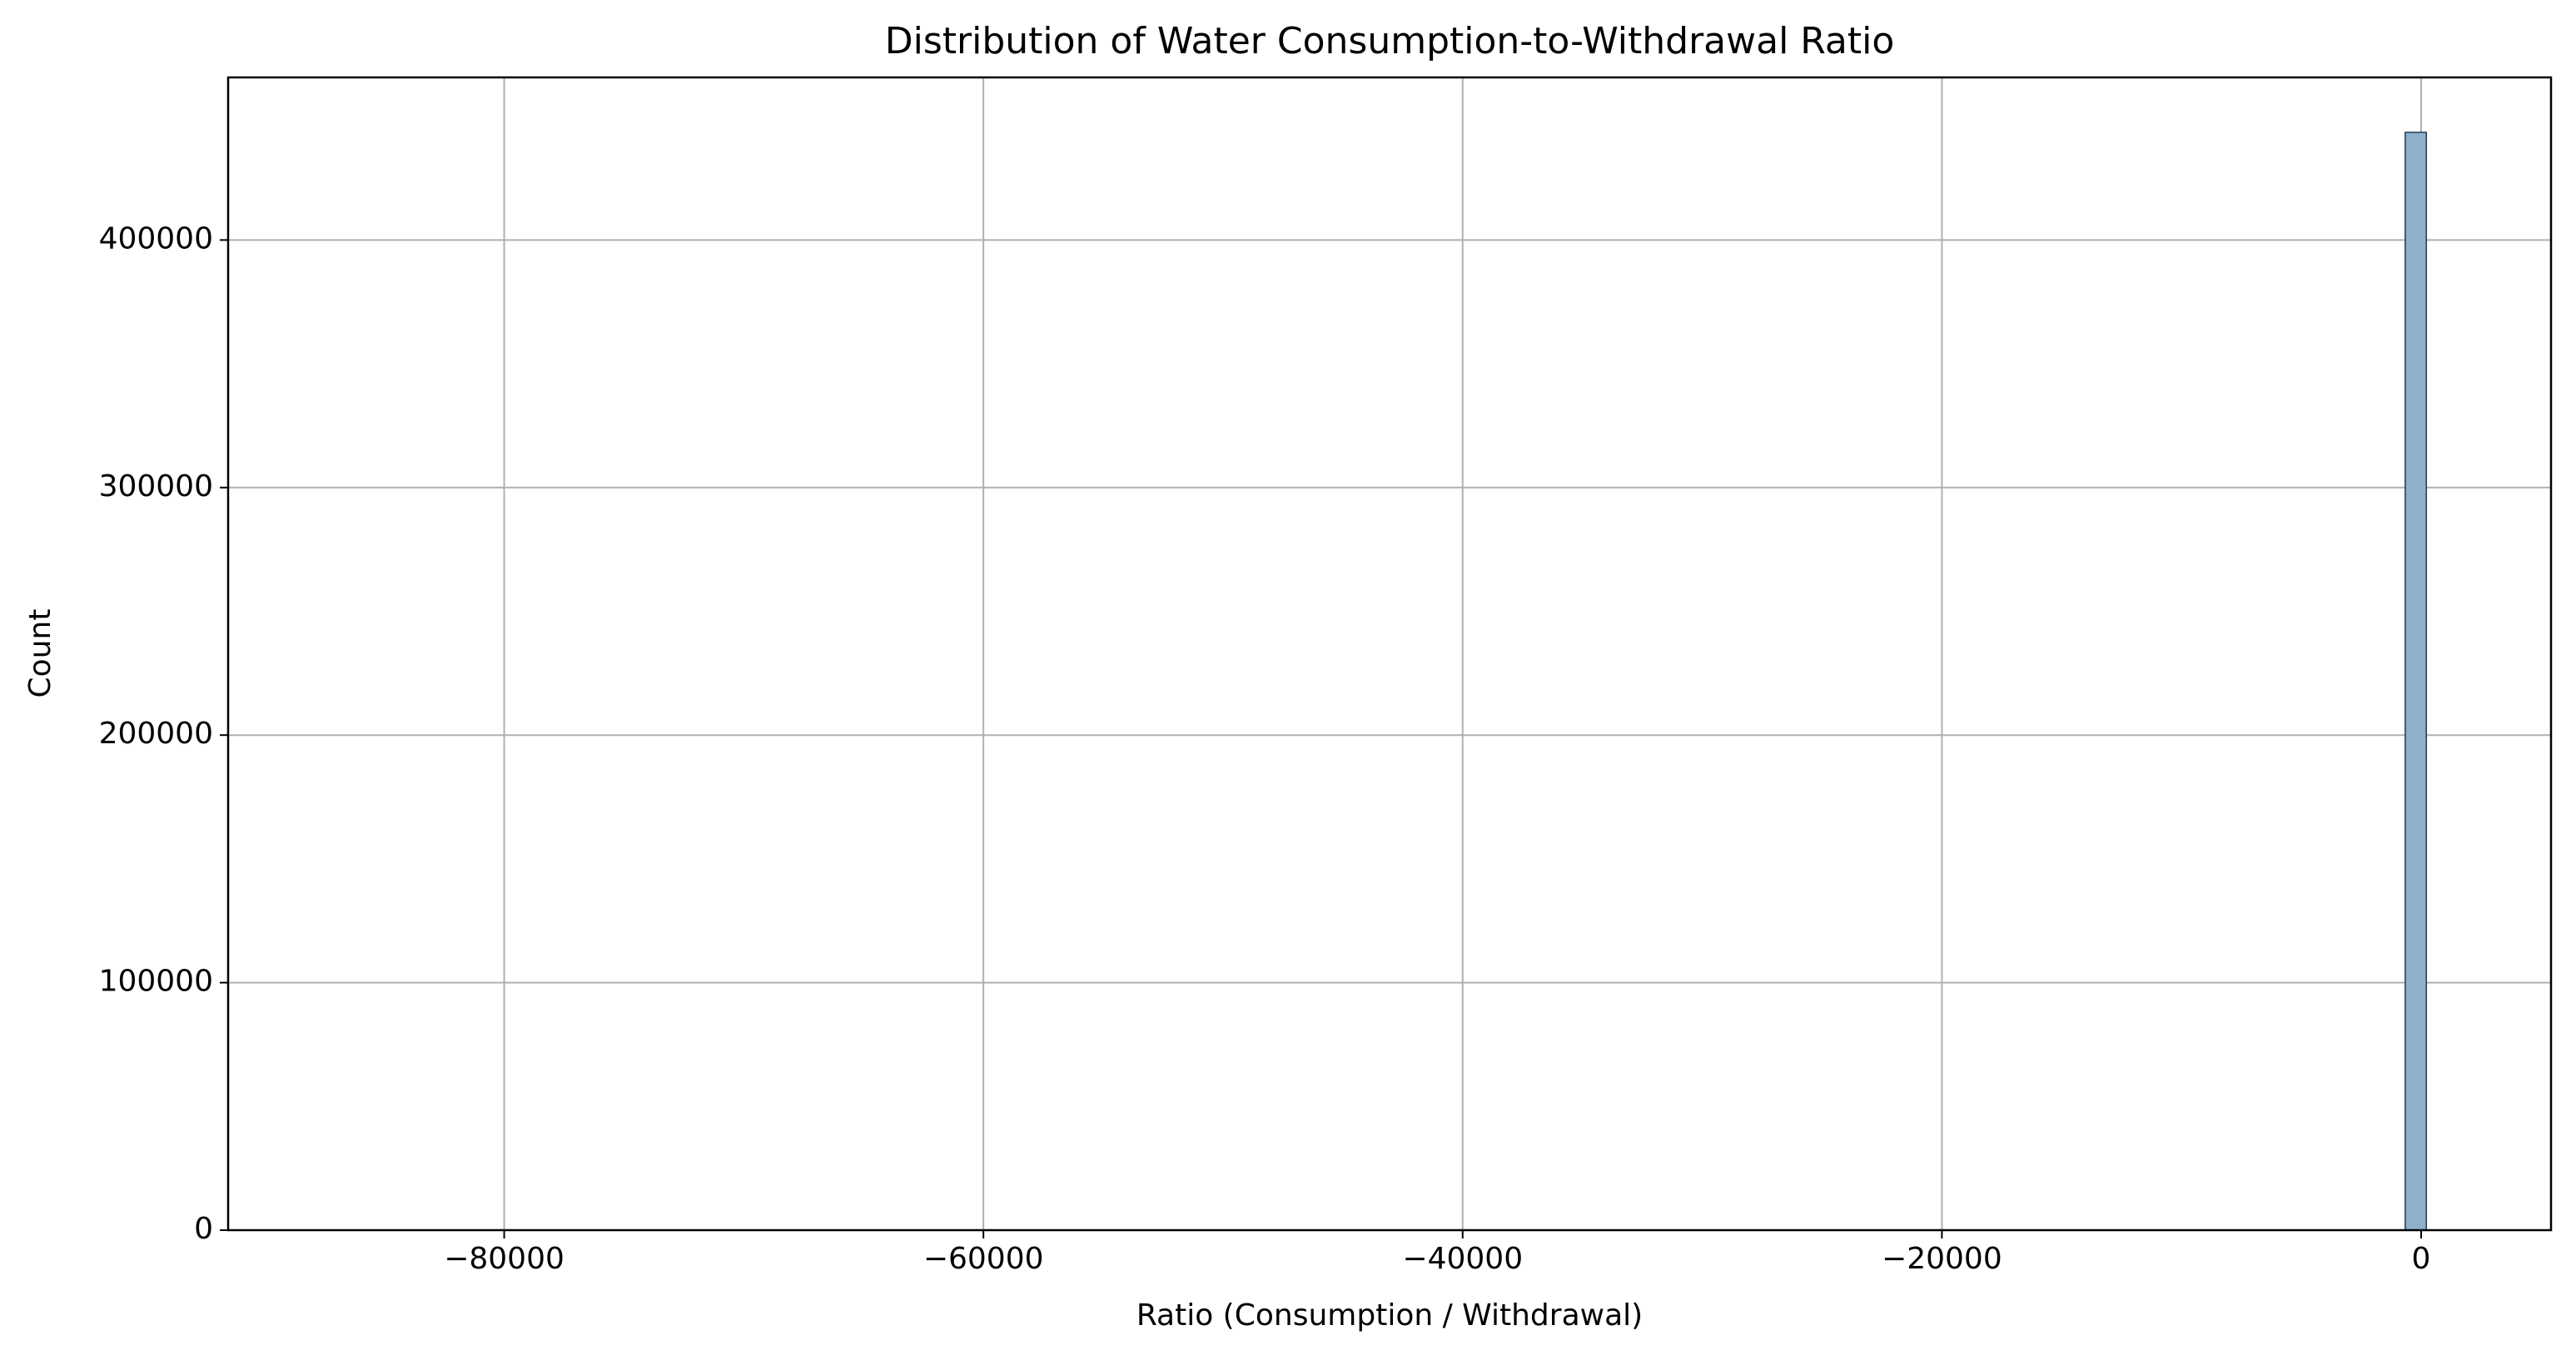 This screenshot has width=2576, height=1360. What do you see at coordinates (2416, 681) in the screenshot?
I see `histogram-bar` at bounding box center [2416, 681].